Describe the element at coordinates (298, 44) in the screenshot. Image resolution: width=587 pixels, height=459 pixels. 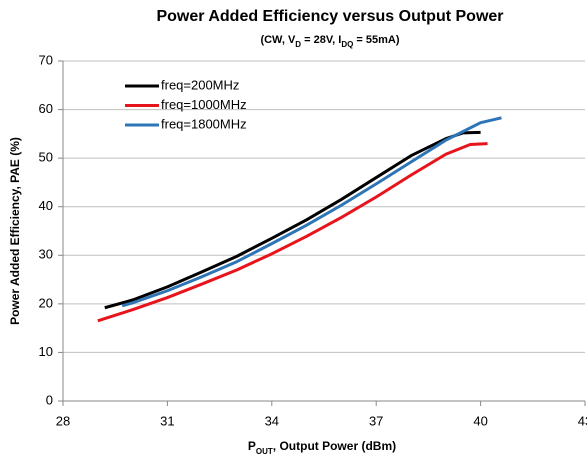
I see `subscript: D` at that location.